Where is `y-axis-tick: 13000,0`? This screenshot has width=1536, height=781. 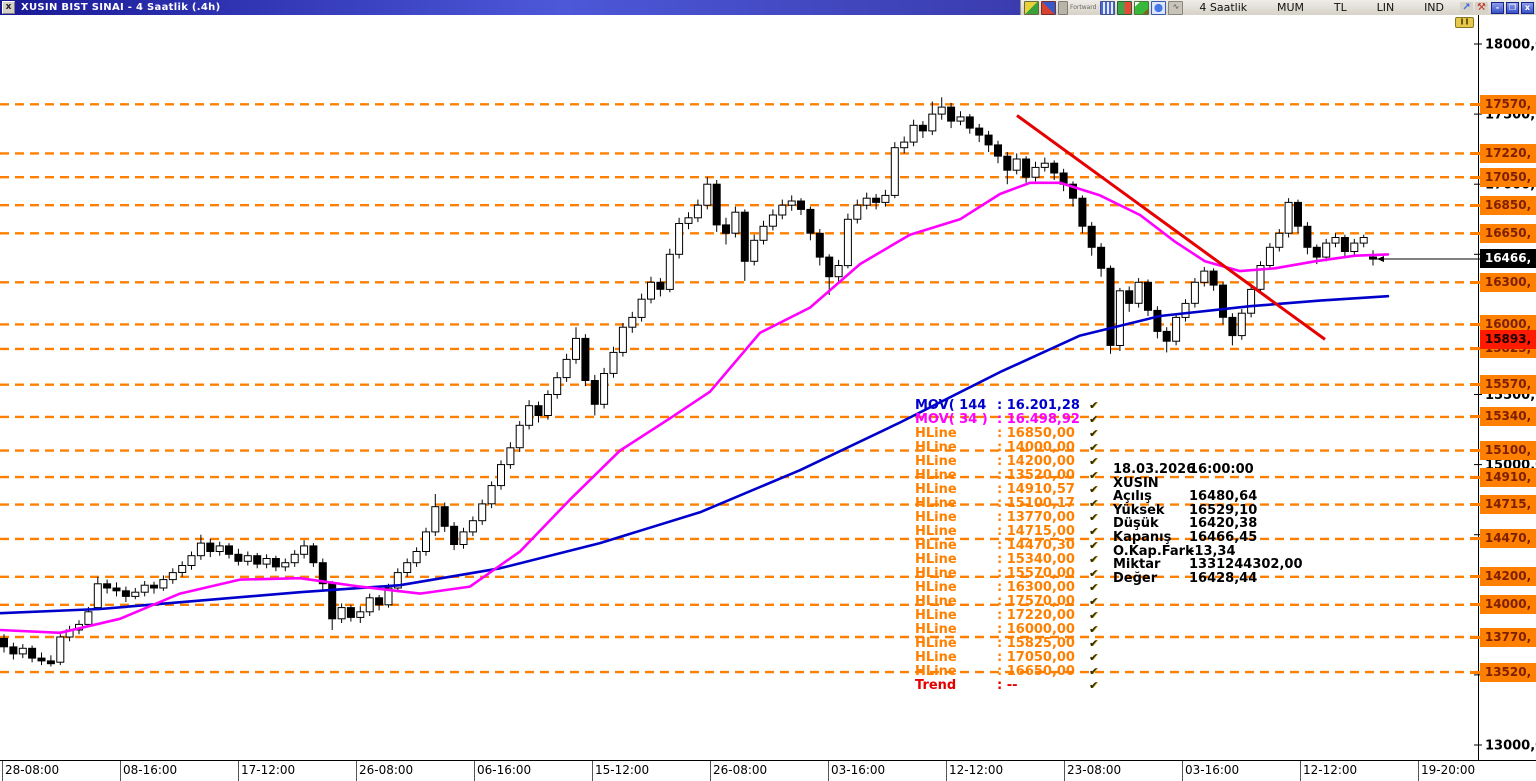 y-axis-tick: 13000,0 is located at coordinates (1510, 746).